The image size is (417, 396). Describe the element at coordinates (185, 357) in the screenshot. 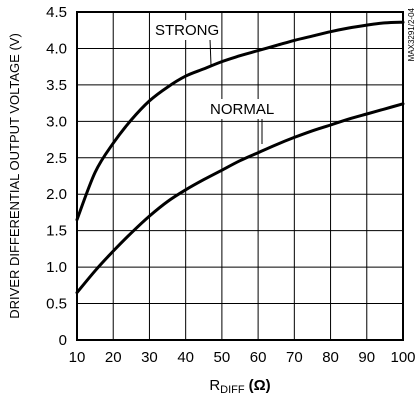

I see `x-tick-label: 40` at that location.